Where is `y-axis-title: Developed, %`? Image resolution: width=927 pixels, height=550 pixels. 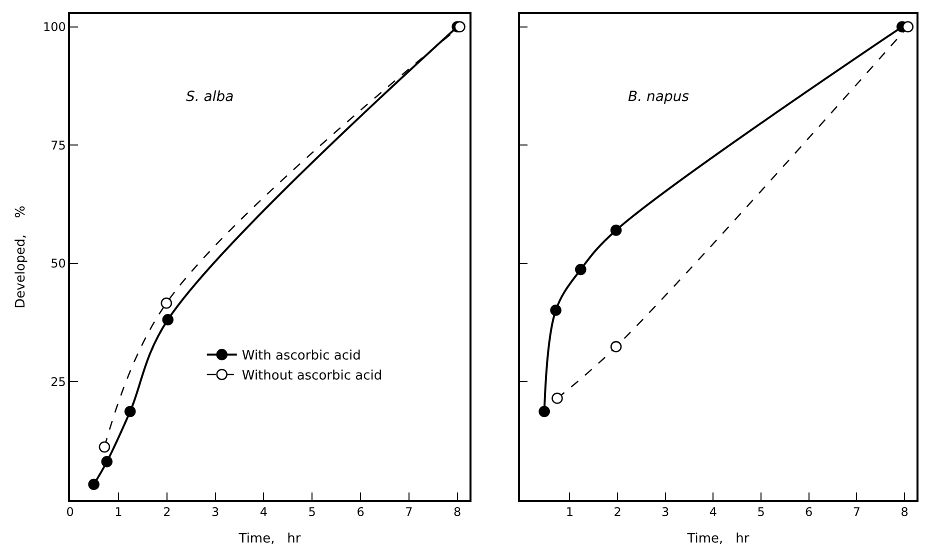
y-axis-title: Developed, % is located at coordinates (20, 257).